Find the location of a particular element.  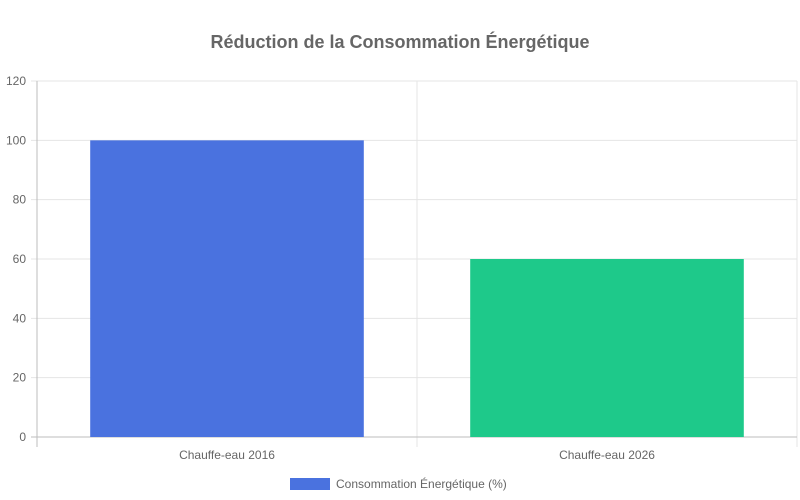

y-tick-label: 20 is located at coordinates (20, 378).